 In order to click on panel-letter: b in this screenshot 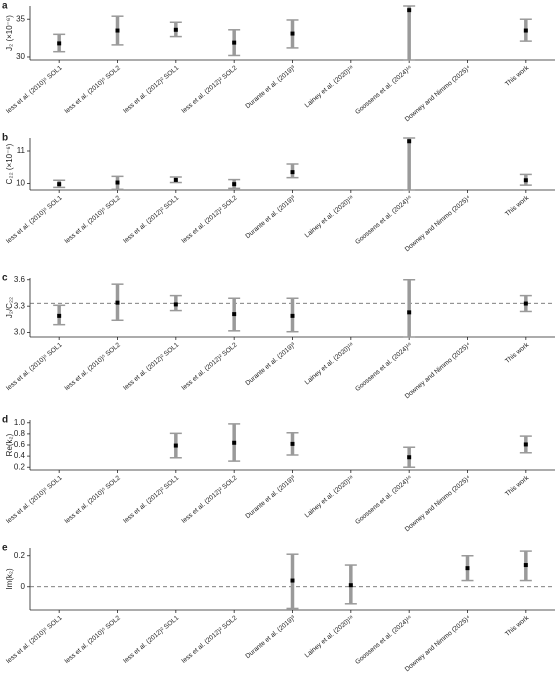, I will do `click(5, 138)`.